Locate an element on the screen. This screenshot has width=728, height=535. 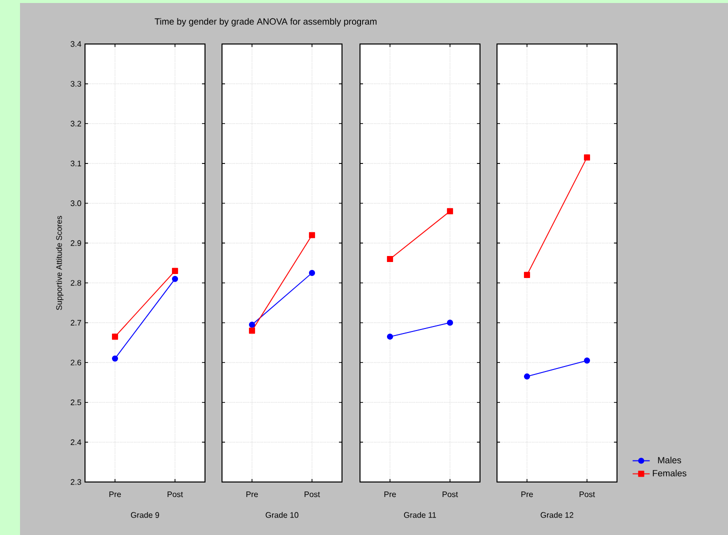
y-tick-label: 2.6 is located at coordinates (76, 363).